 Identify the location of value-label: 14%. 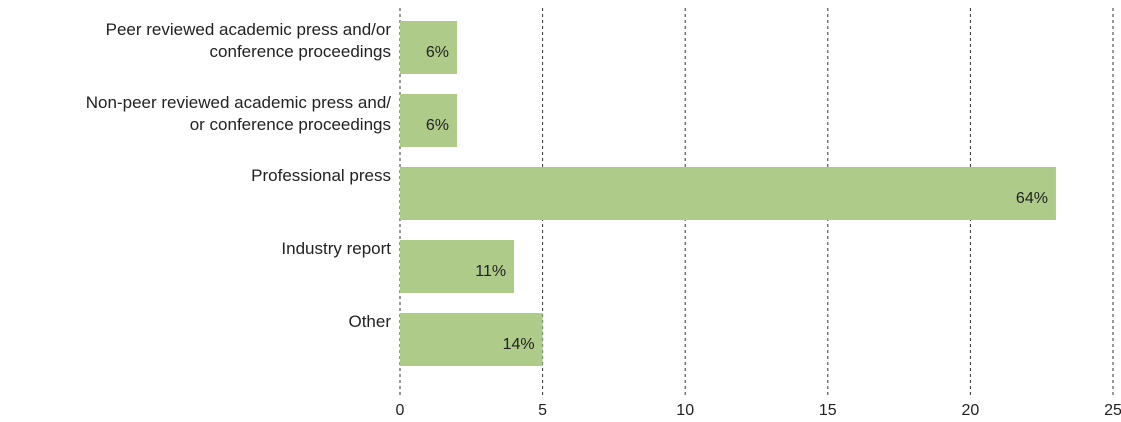
(519, 344).